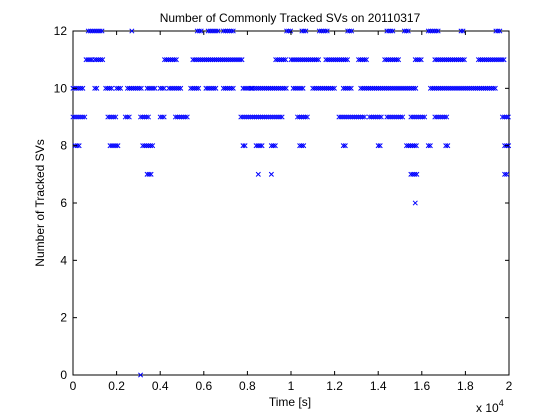 The height and width of the screenshot is (420, 560). Describe the element at coordinates (63, 146) in the screenshot. I see `y-tick-label: 8` at that location.